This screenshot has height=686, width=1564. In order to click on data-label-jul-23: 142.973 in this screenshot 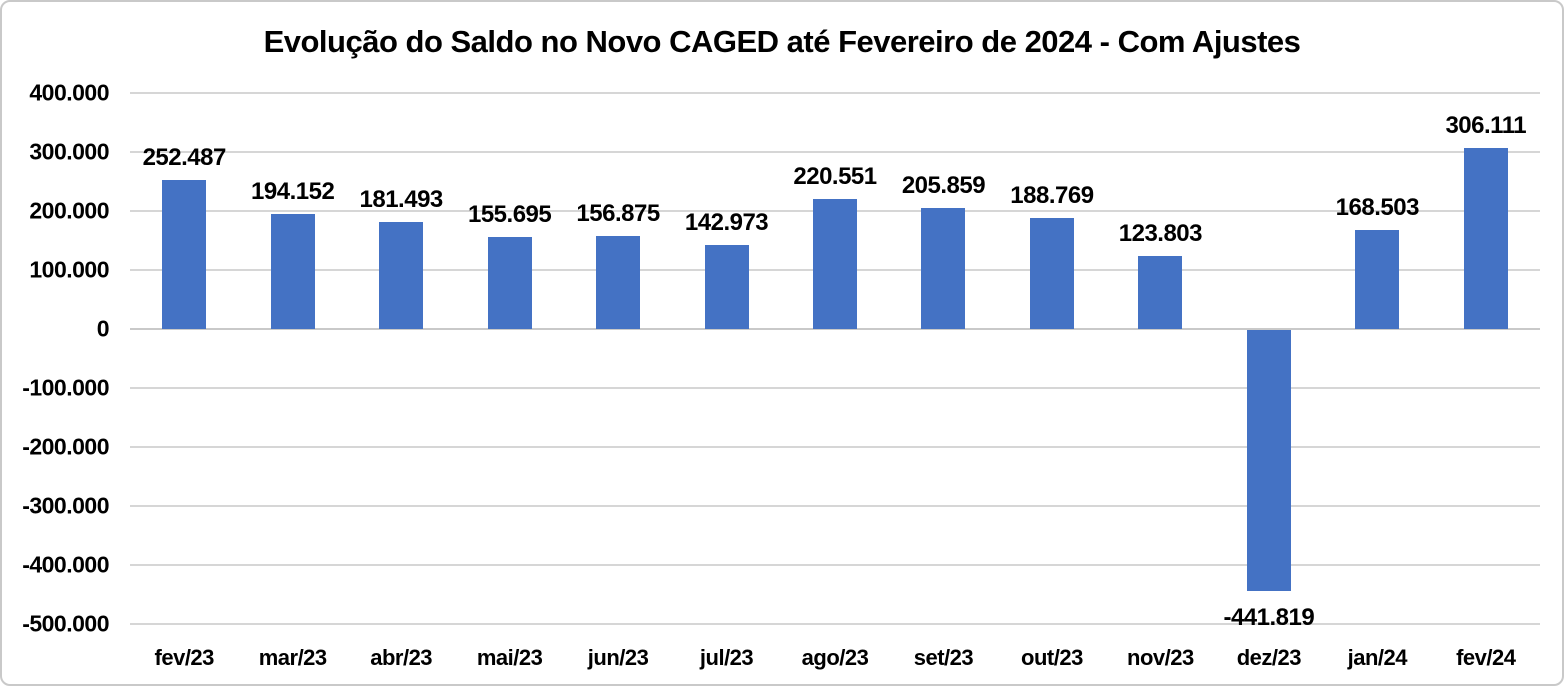, I will do `click(726, 222)`.